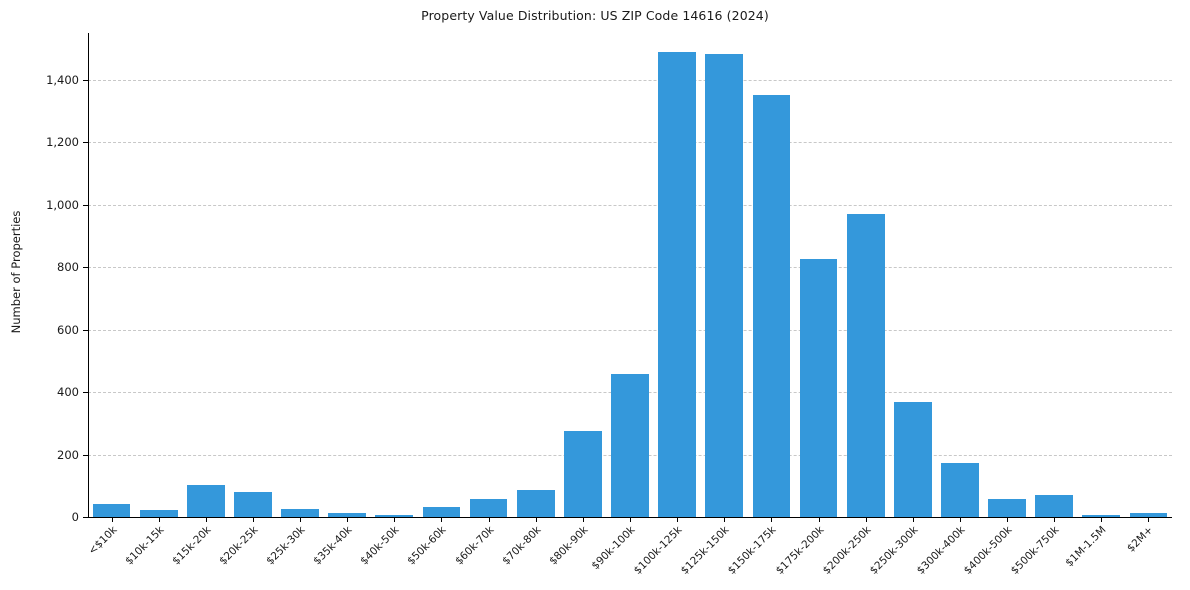 The image size is (1190, 590). I want to click on x-tick-label: $100k-125k, so click(658, 550).